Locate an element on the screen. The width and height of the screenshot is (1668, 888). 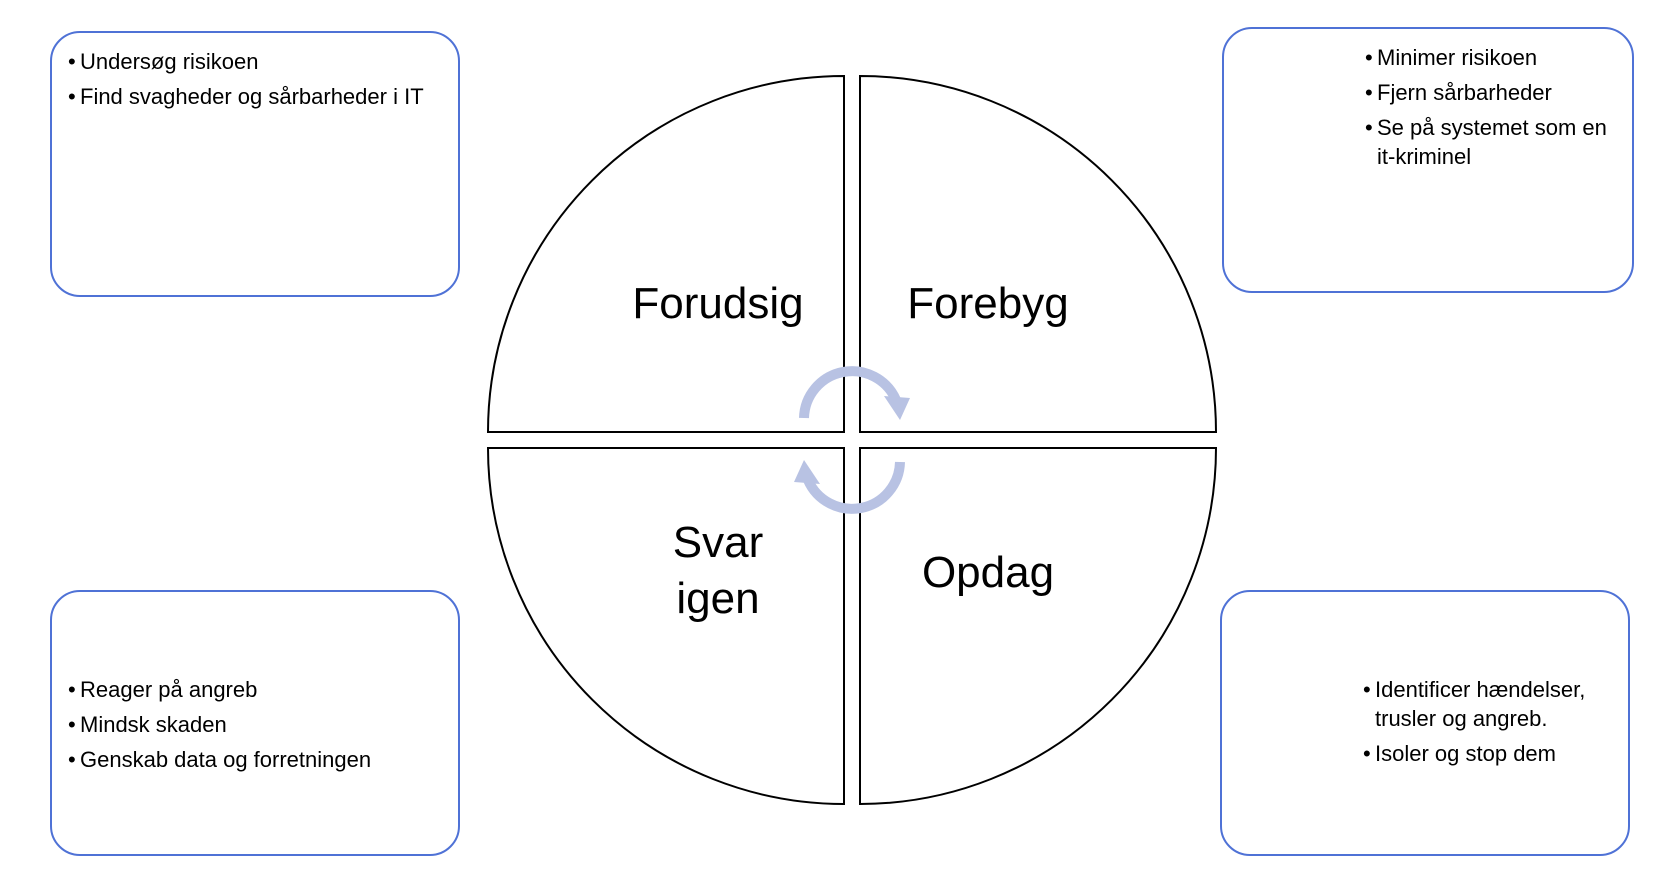
list-item: • Genskab data og forretningen is located at coordinates (220, 759).